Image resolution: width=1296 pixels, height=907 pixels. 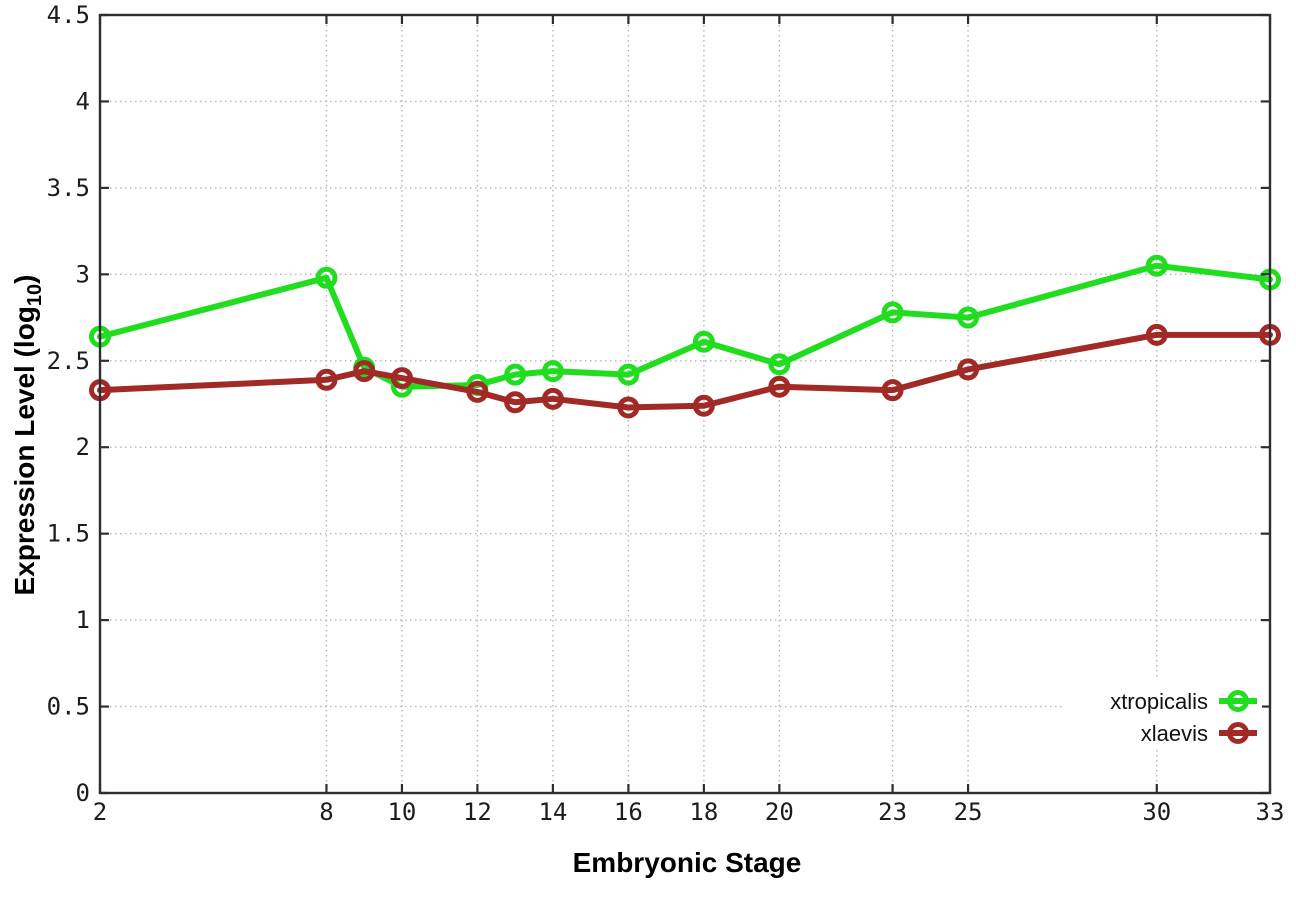 I want to click on x-tick-label: 18, so click(x=703, y=812).